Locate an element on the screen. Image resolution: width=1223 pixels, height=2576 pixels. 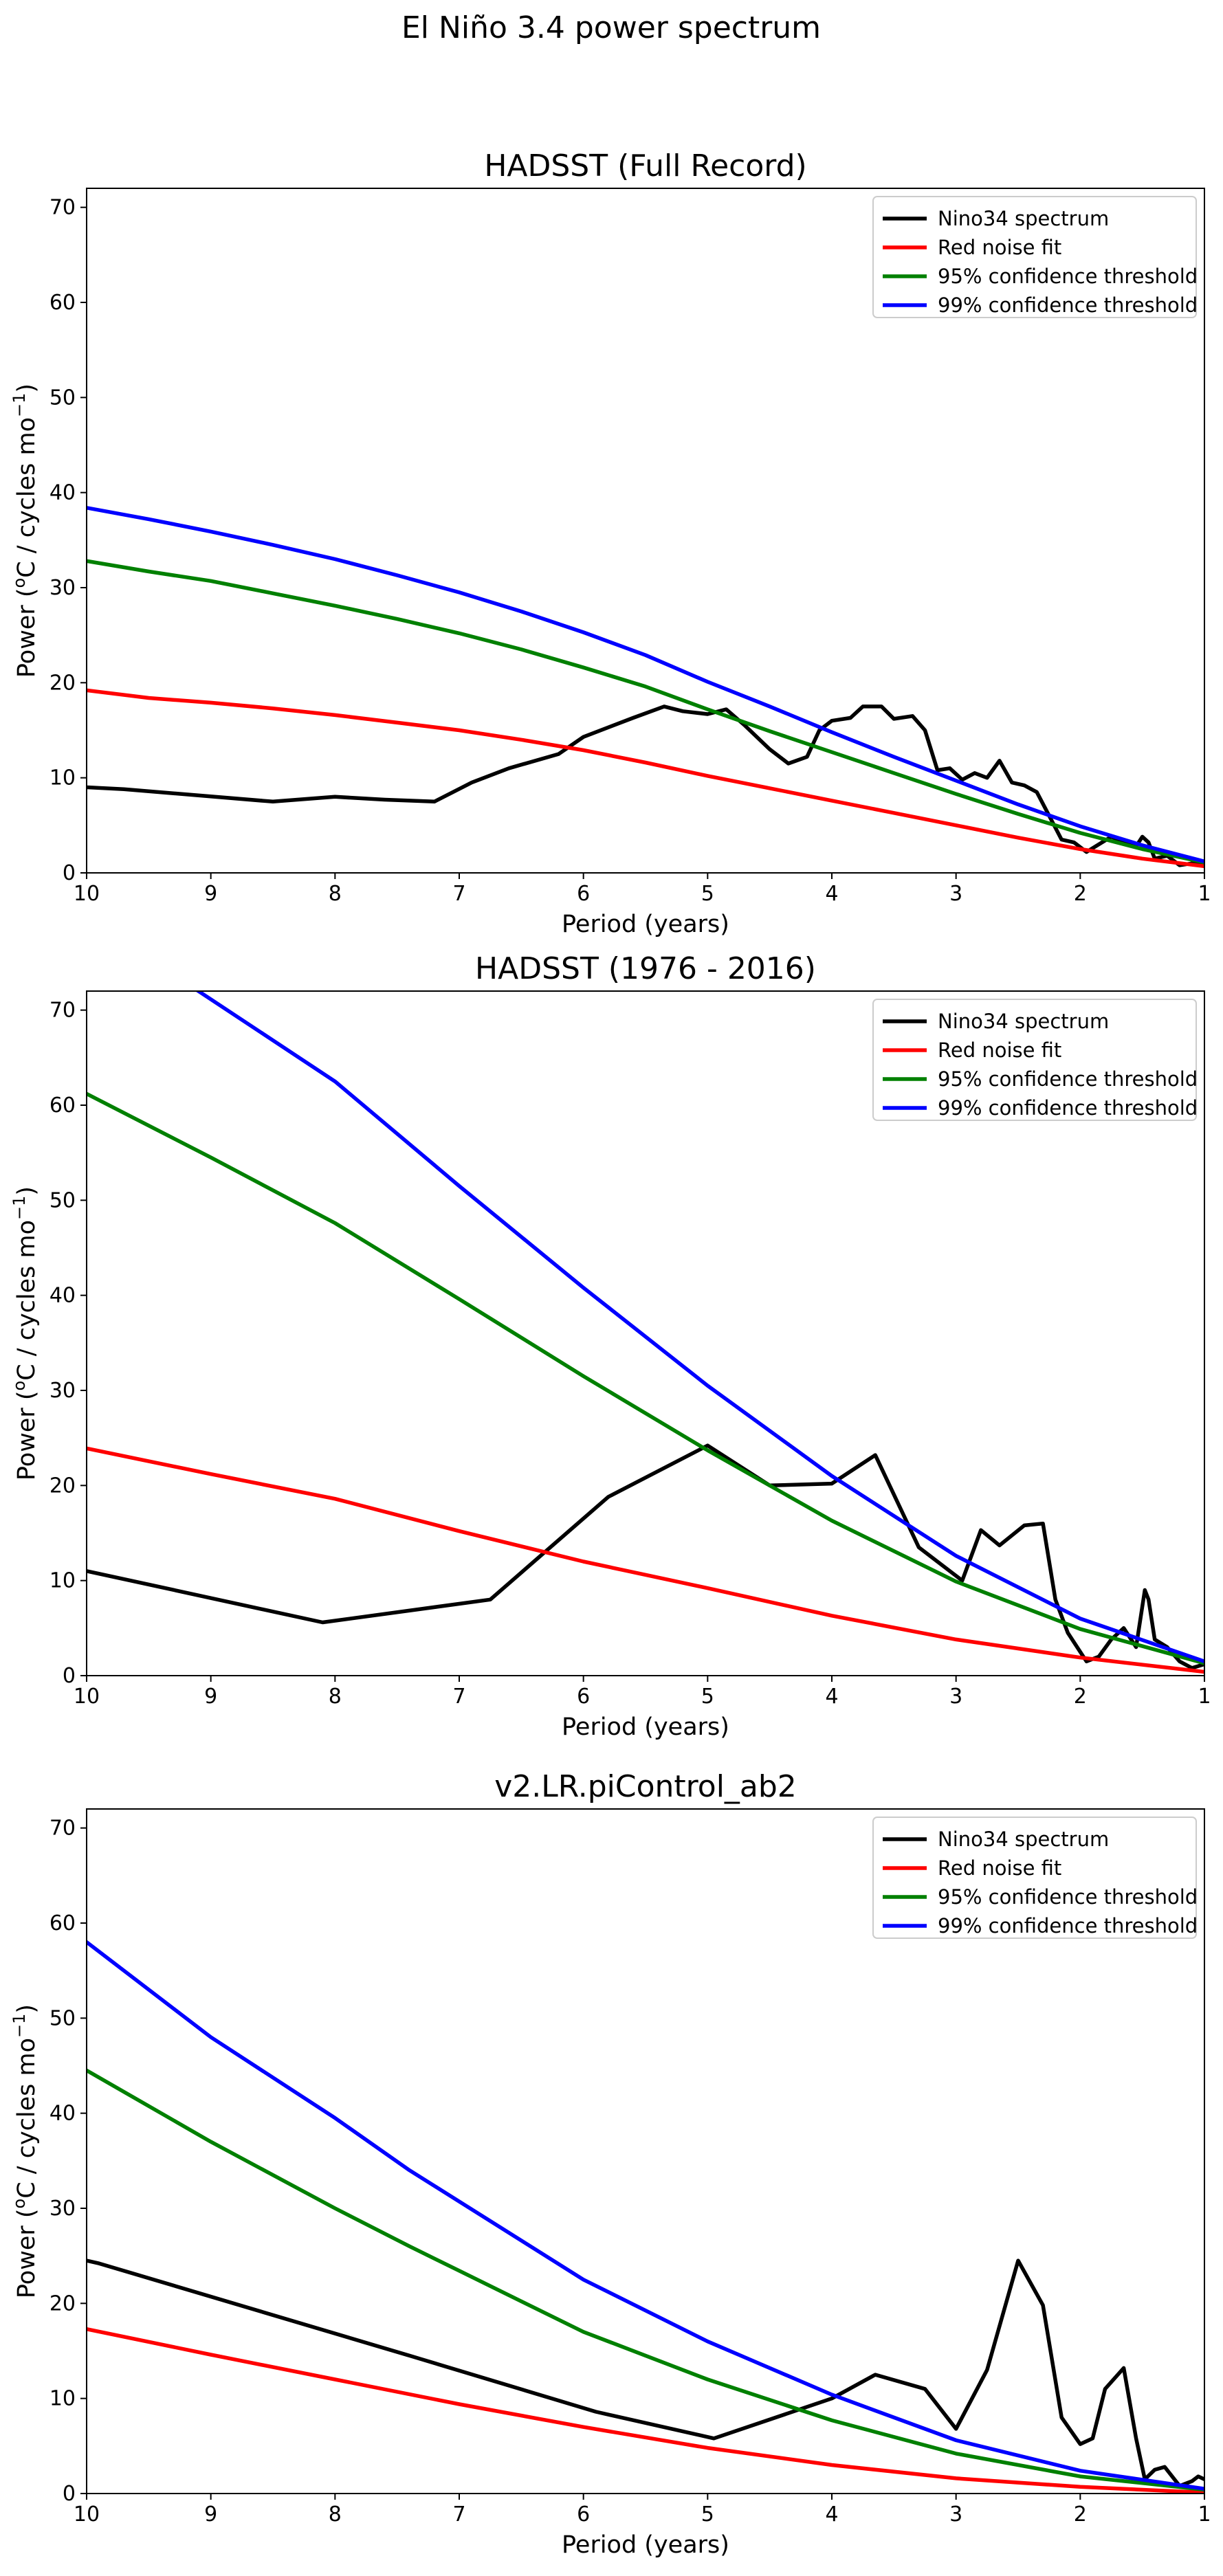
figure-title: El Niño 3.4 power spectrum is located at coordinates (611, 27).